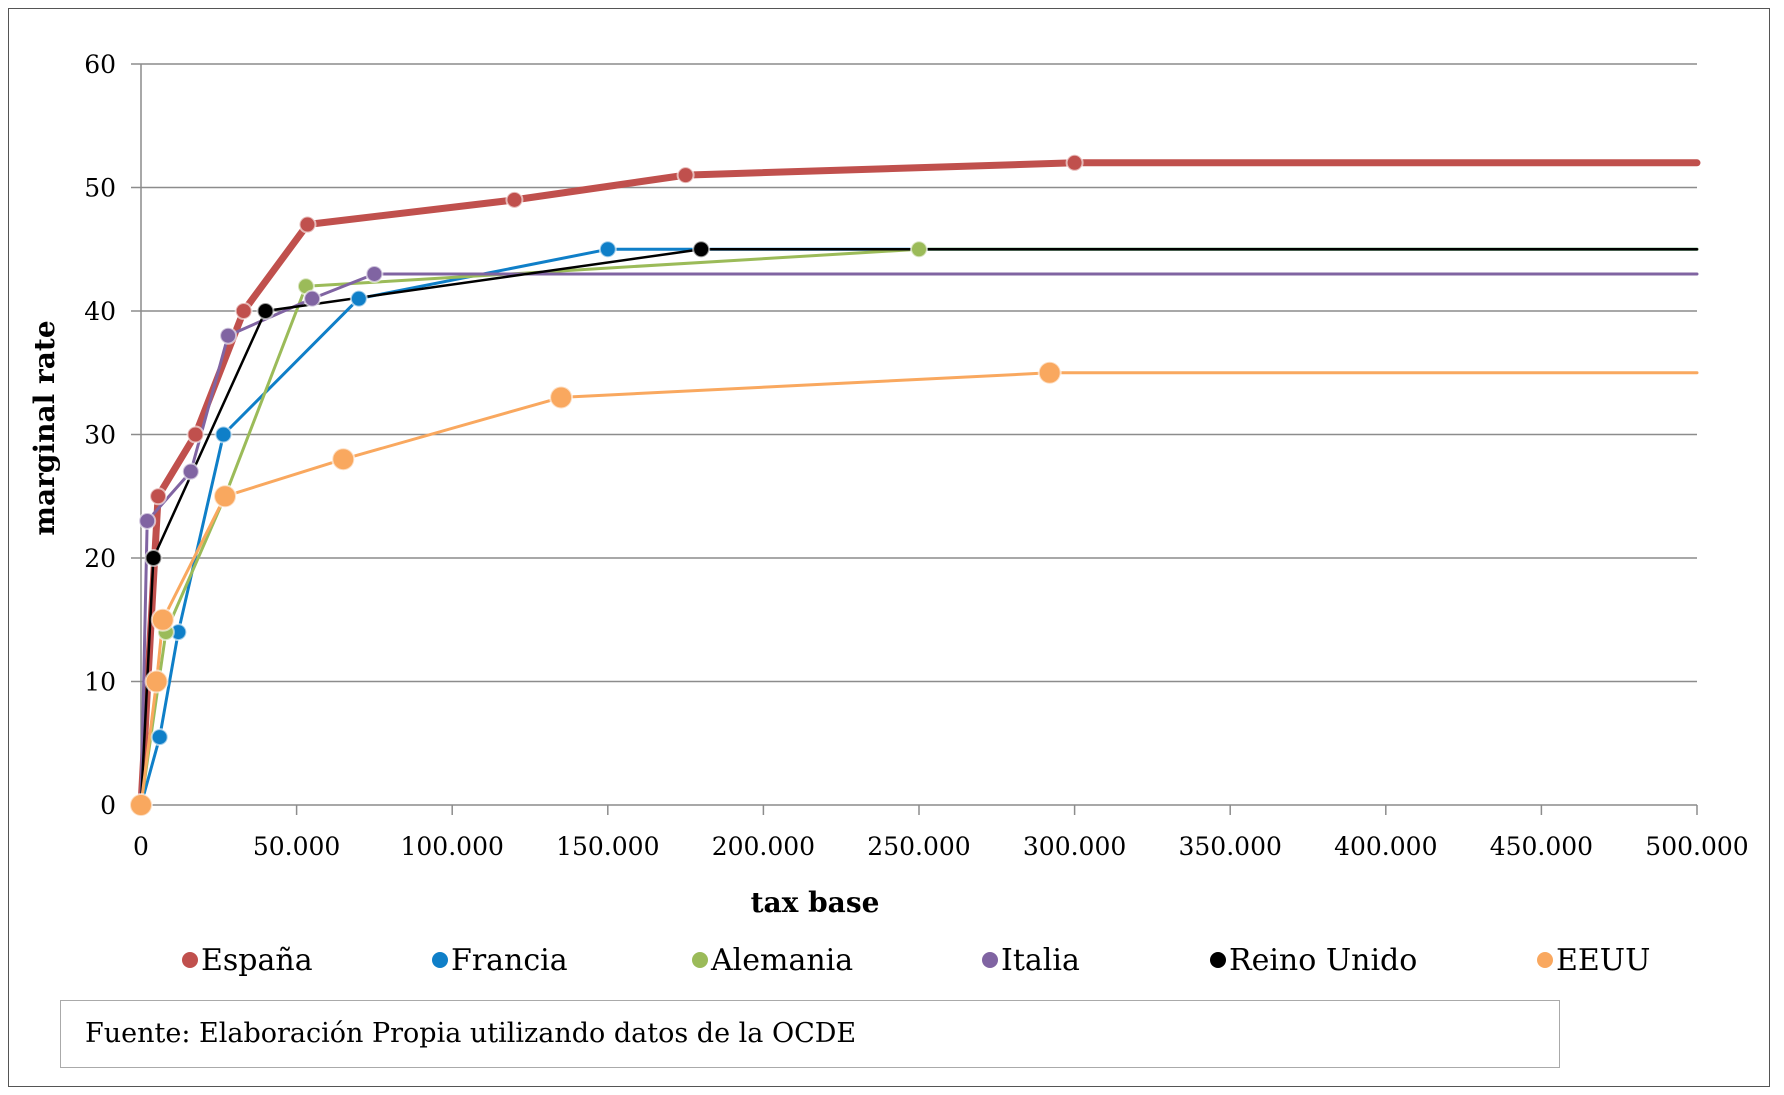 The width and height of the screenshot is (1784, 1095). I want to click on x-tick-label: 350.000, so click(1230, 846).